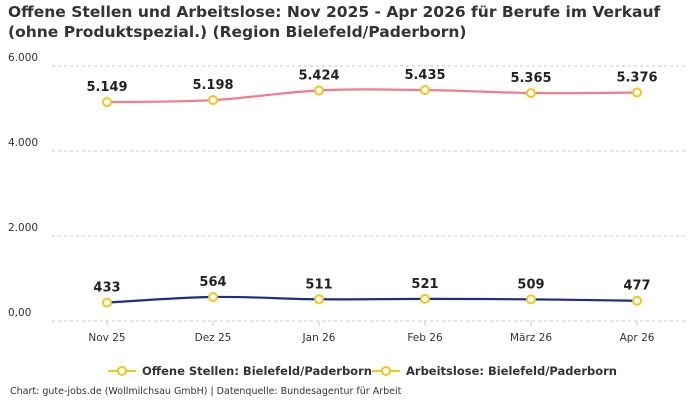 The width and height of the screenshot is (700, 400). What do you see at coordinates (212, 282) in the screenshot?
I see `data-label: 564` at bounding box center [212, 282].